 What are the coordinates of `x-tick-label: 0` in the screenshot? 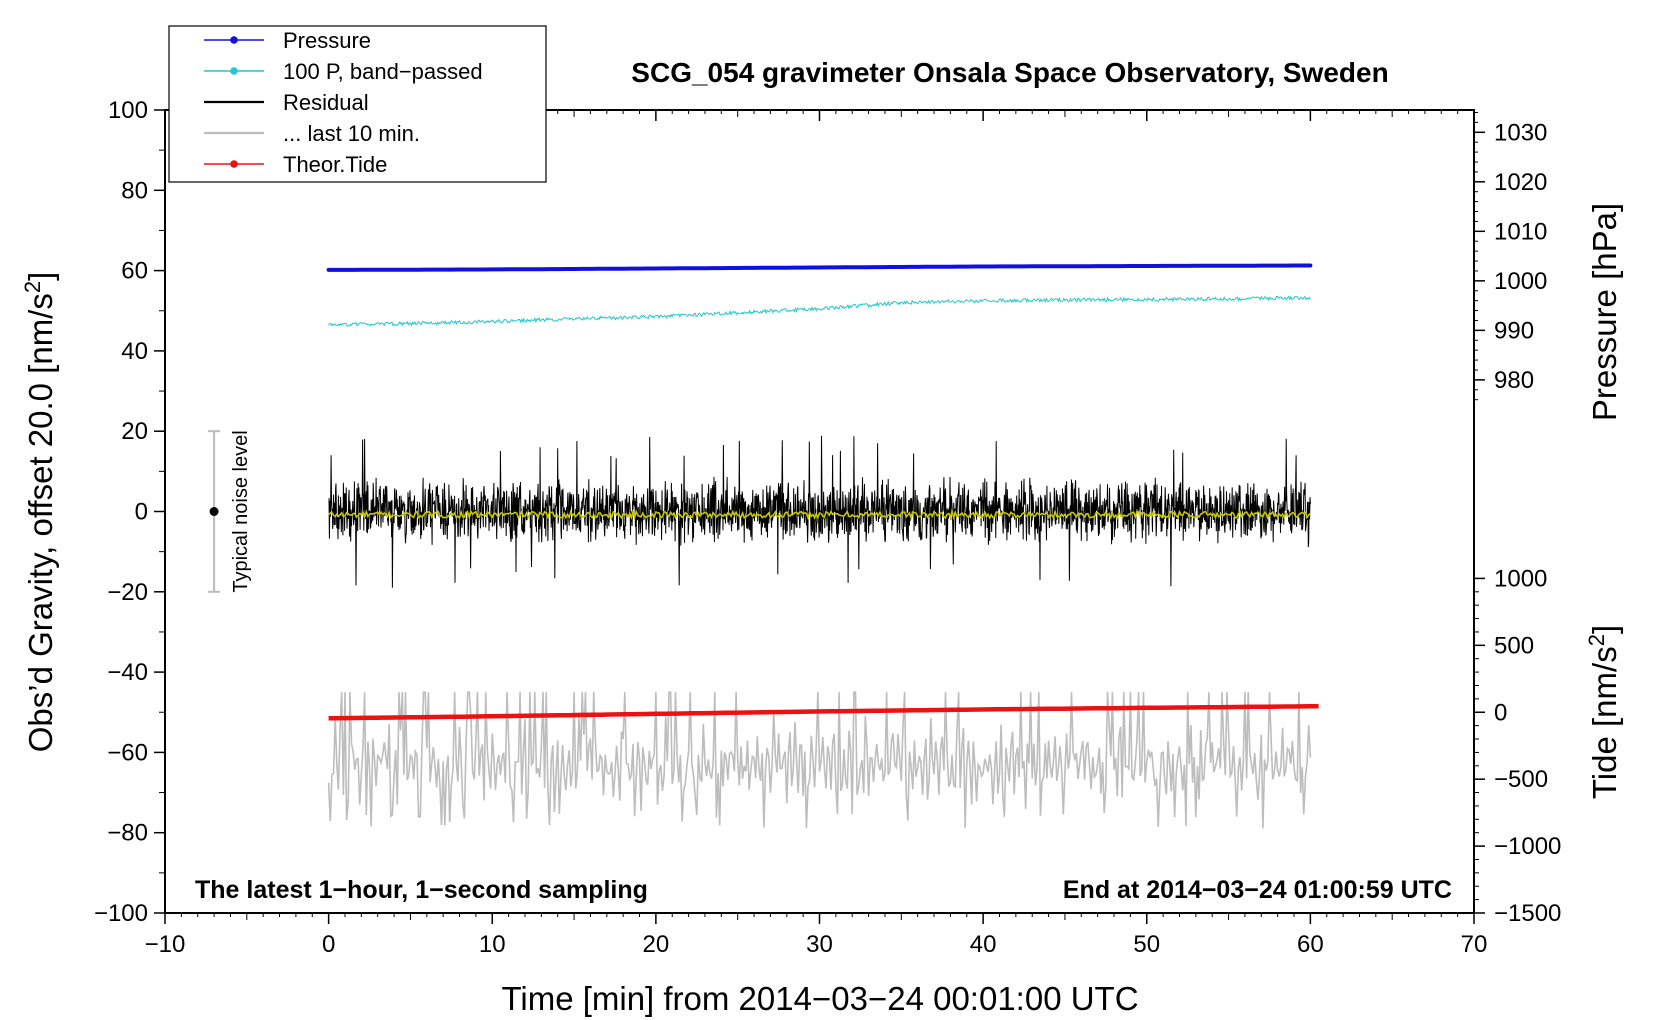 It's located at (328, 944).